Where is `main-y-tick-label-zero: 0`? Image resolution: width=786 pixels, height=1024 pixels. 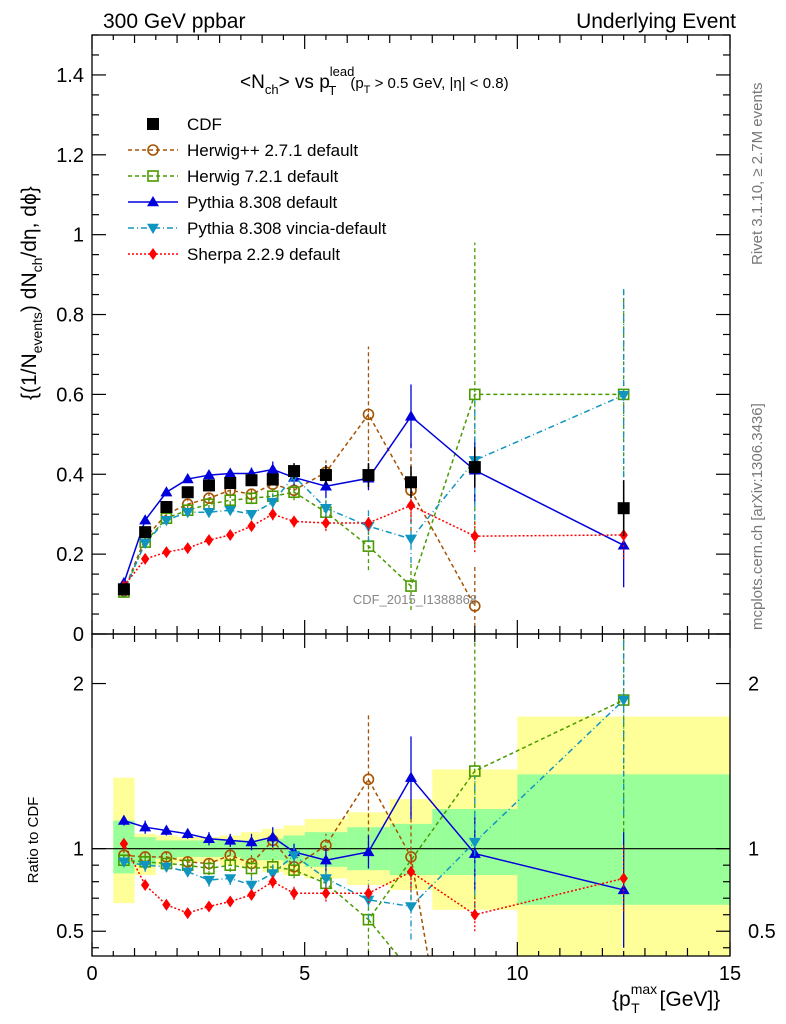
main-y-tick-label-zero: 0 is located at coordinates (78, 635).